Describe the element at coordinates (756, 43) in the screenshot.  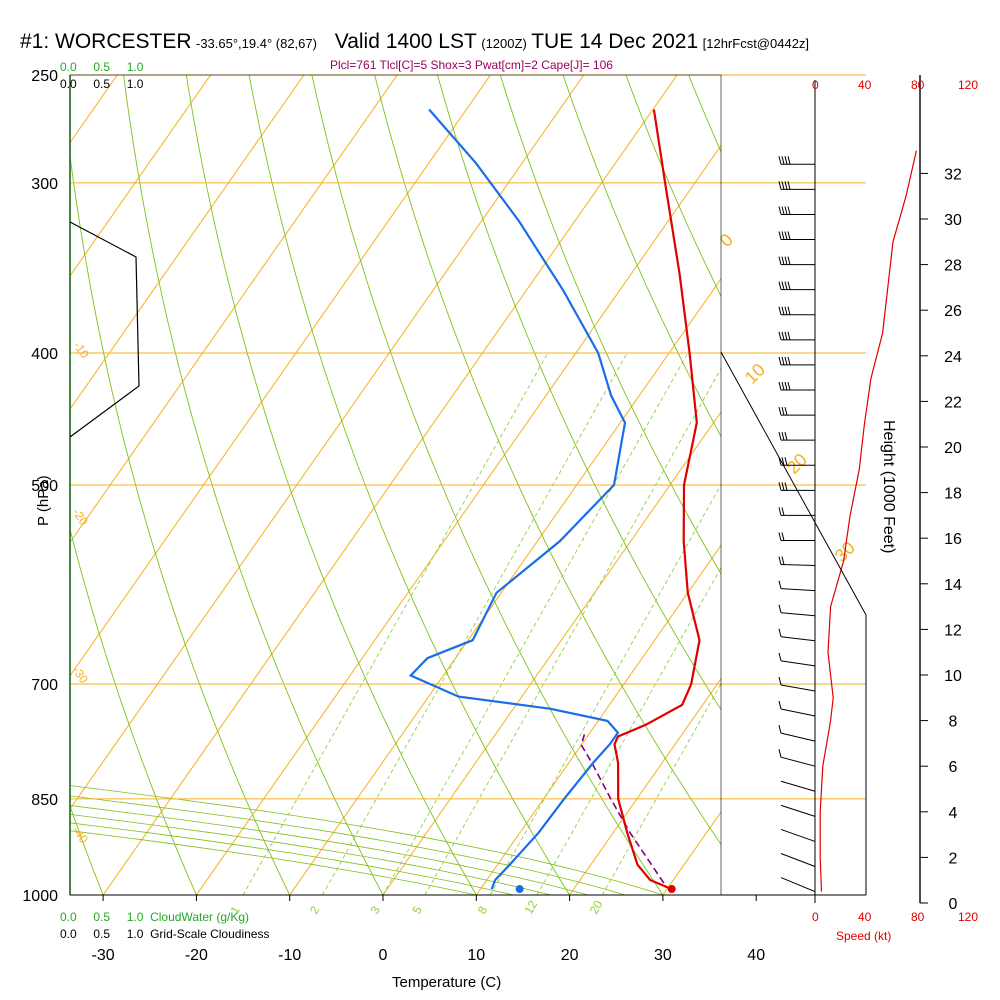
I see `forecast-run: [12hrFcst@0442z]` at that location.